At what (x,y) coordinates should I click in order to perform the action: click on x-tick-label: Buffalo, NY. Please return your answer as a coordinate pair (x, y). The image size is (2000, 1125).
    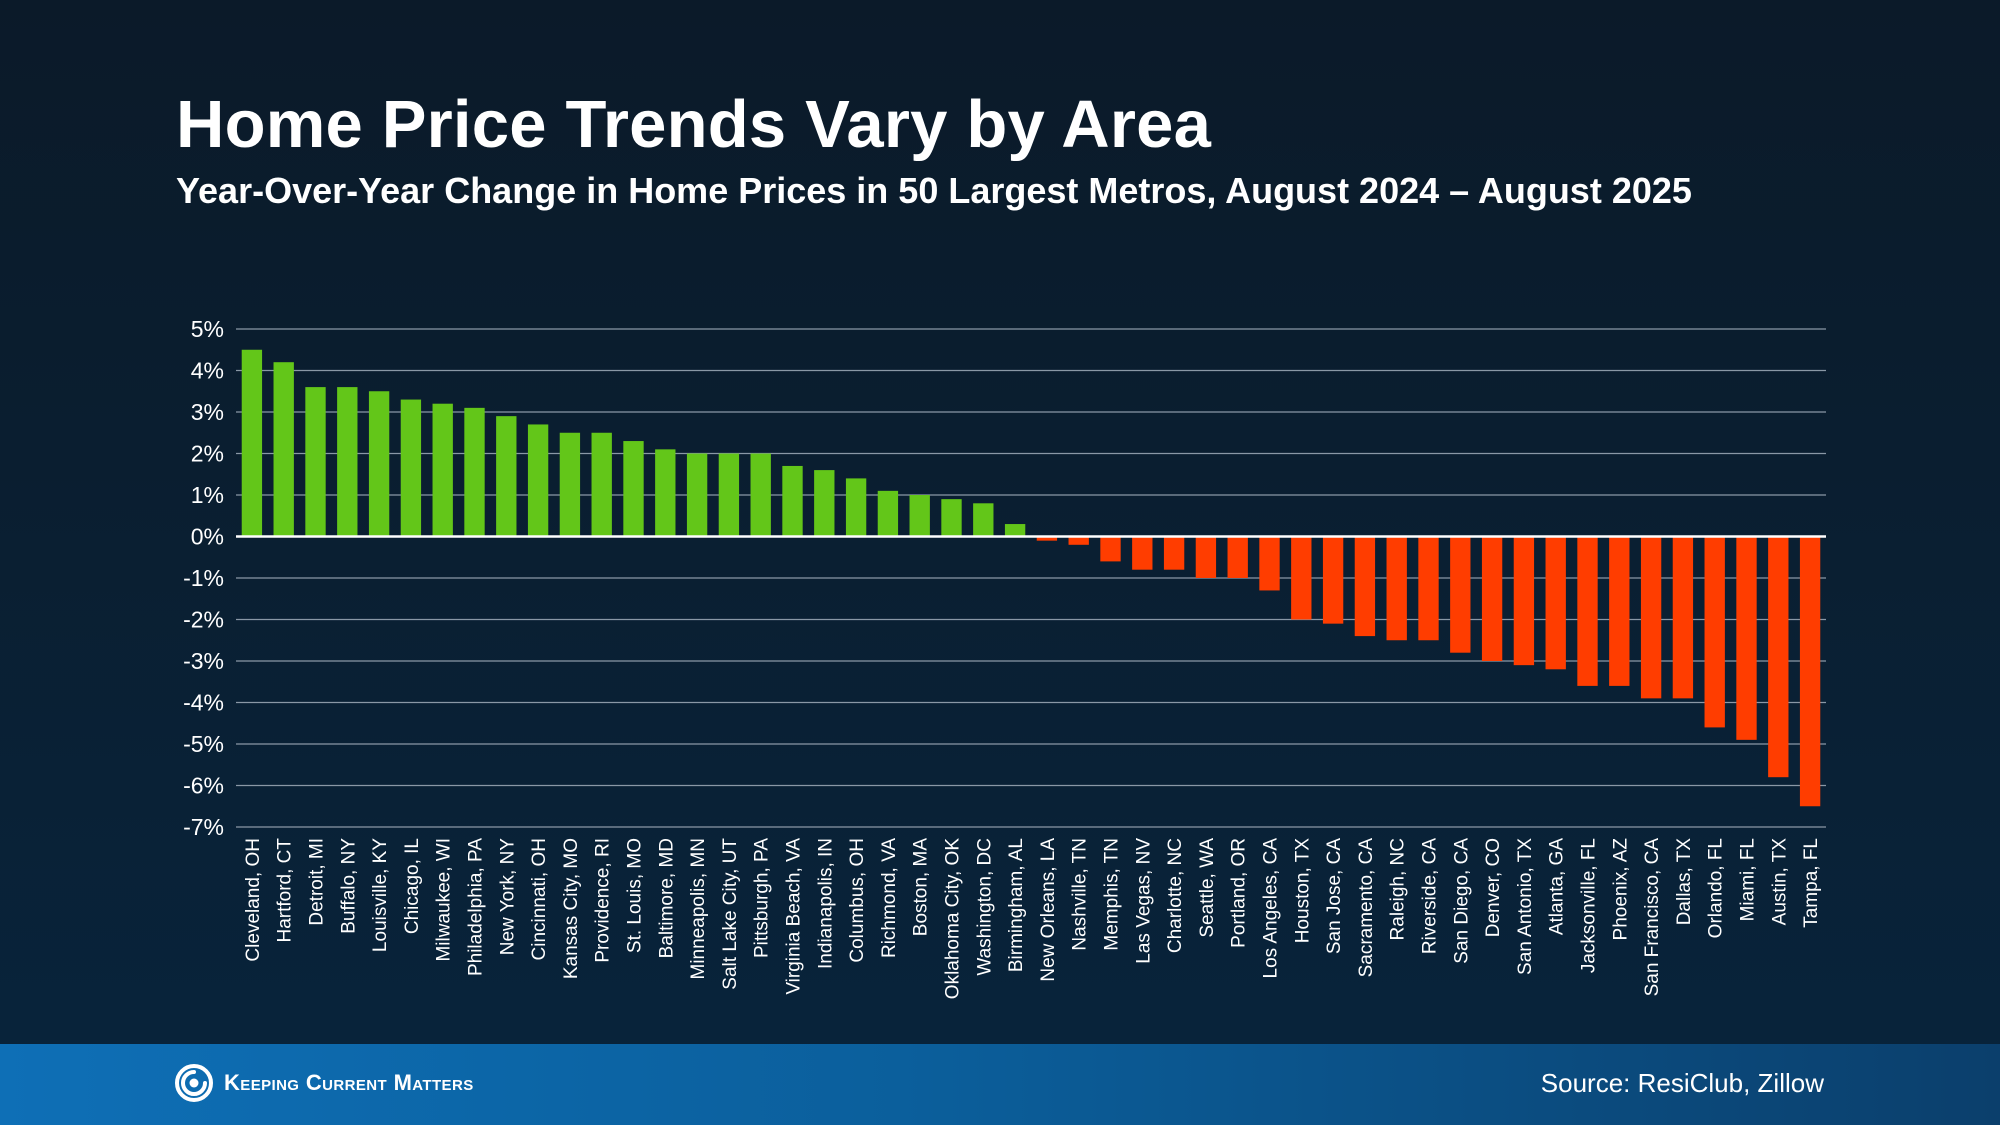
    Looking at the image, I should click on (348, 886).